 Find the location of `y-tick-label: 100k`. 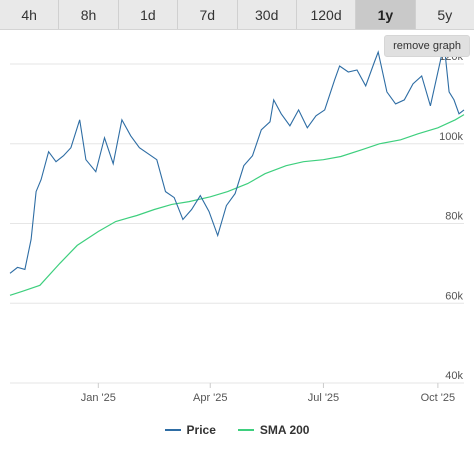

y-tick-label: 100k is located at coordinates (451, 137).